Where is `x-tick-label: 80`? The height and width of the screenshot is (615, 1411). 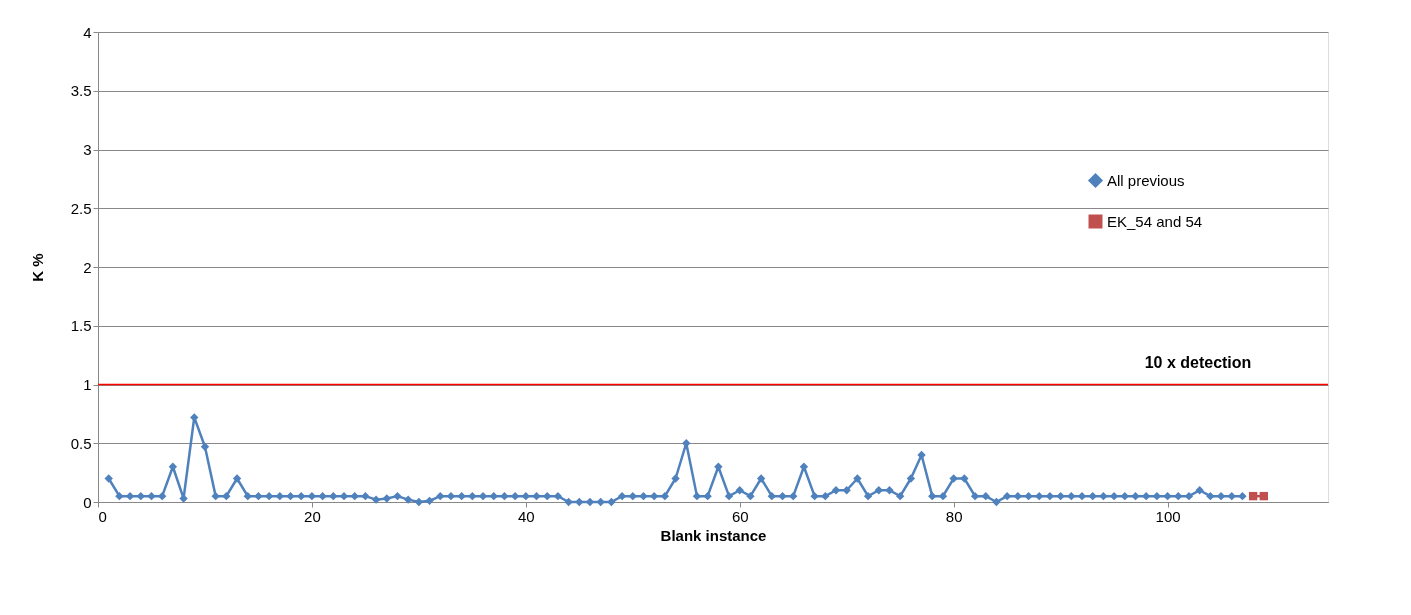
x-tick-label: 80 is located at coordinates (954, 516).